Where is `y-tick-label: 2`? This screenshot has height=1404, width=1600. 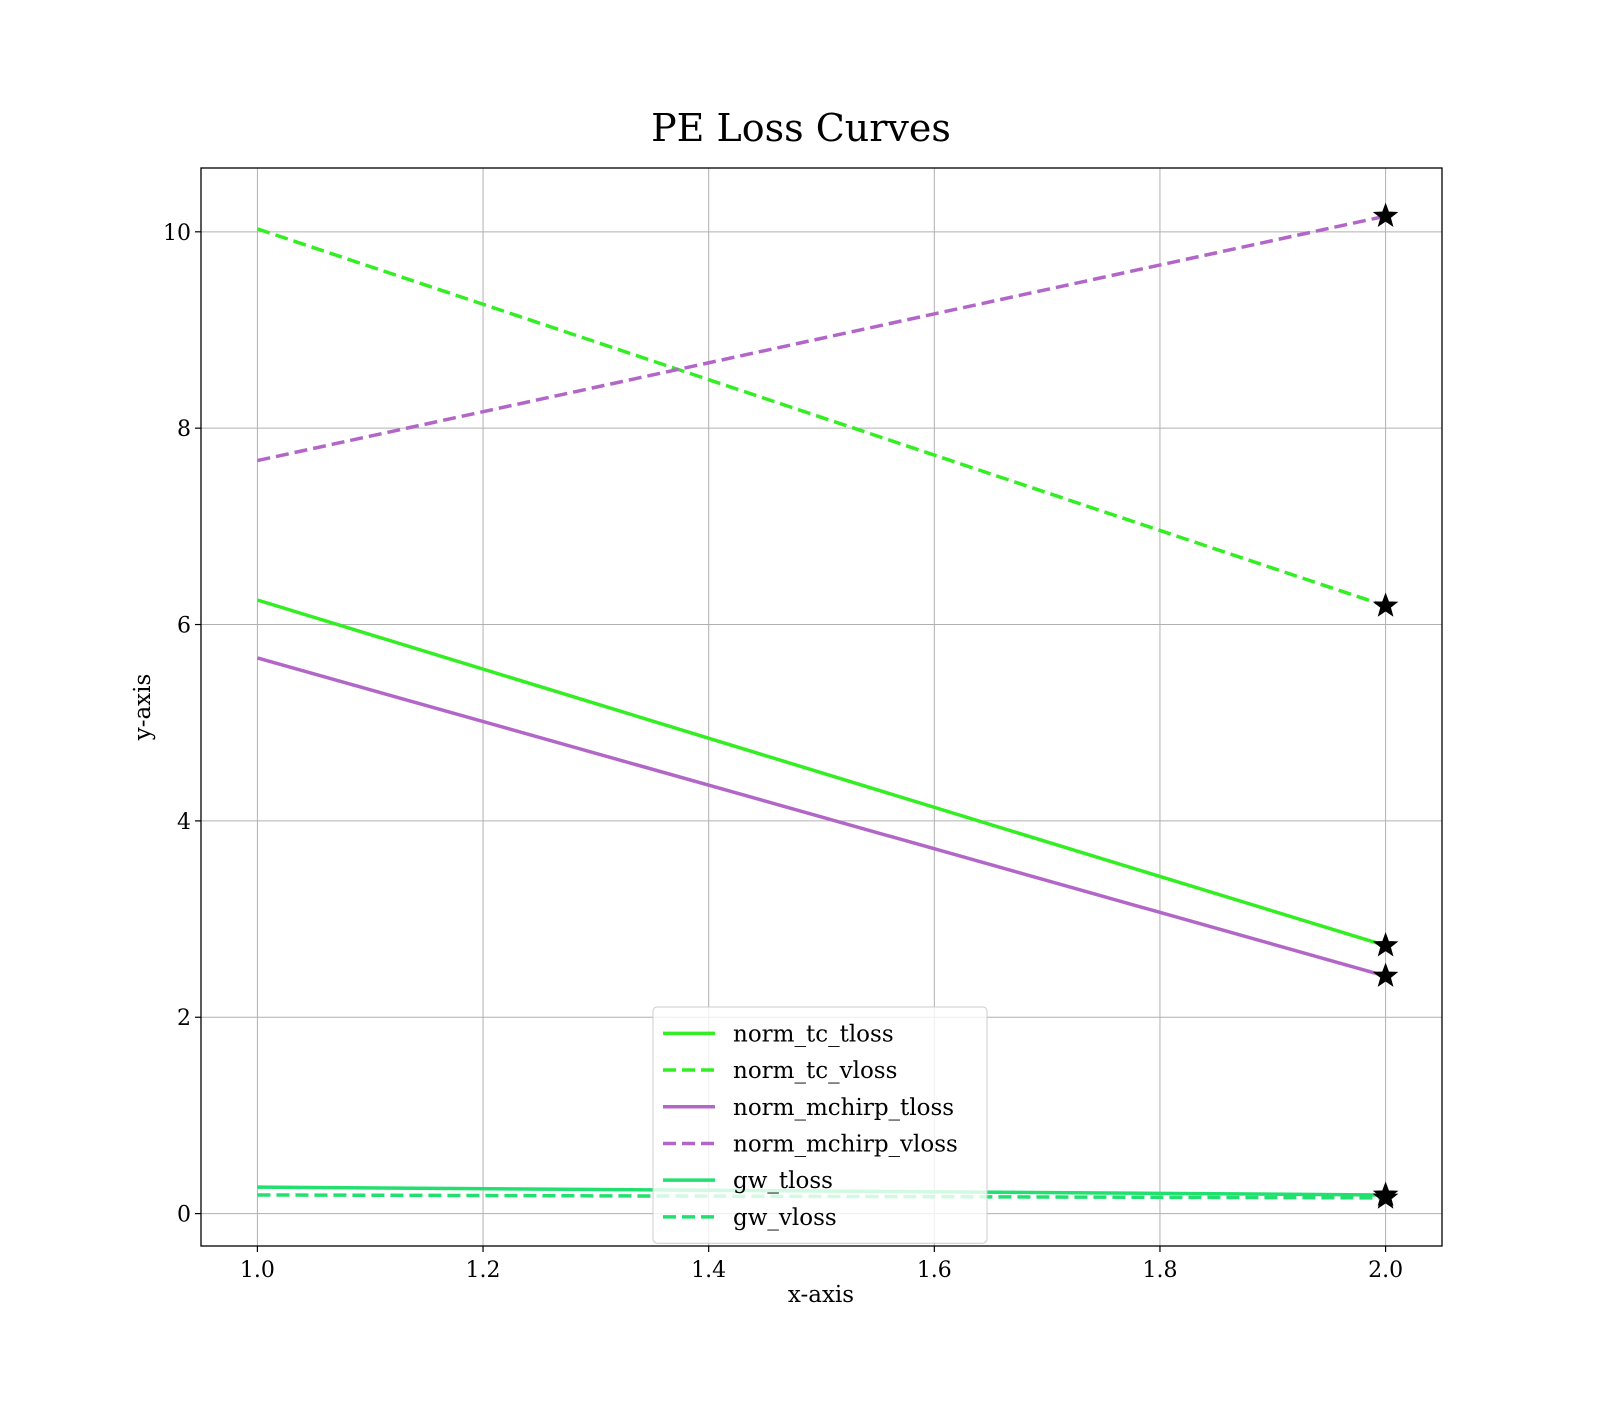 y-tick-label: 2 is located at coordinates (184, 1018).